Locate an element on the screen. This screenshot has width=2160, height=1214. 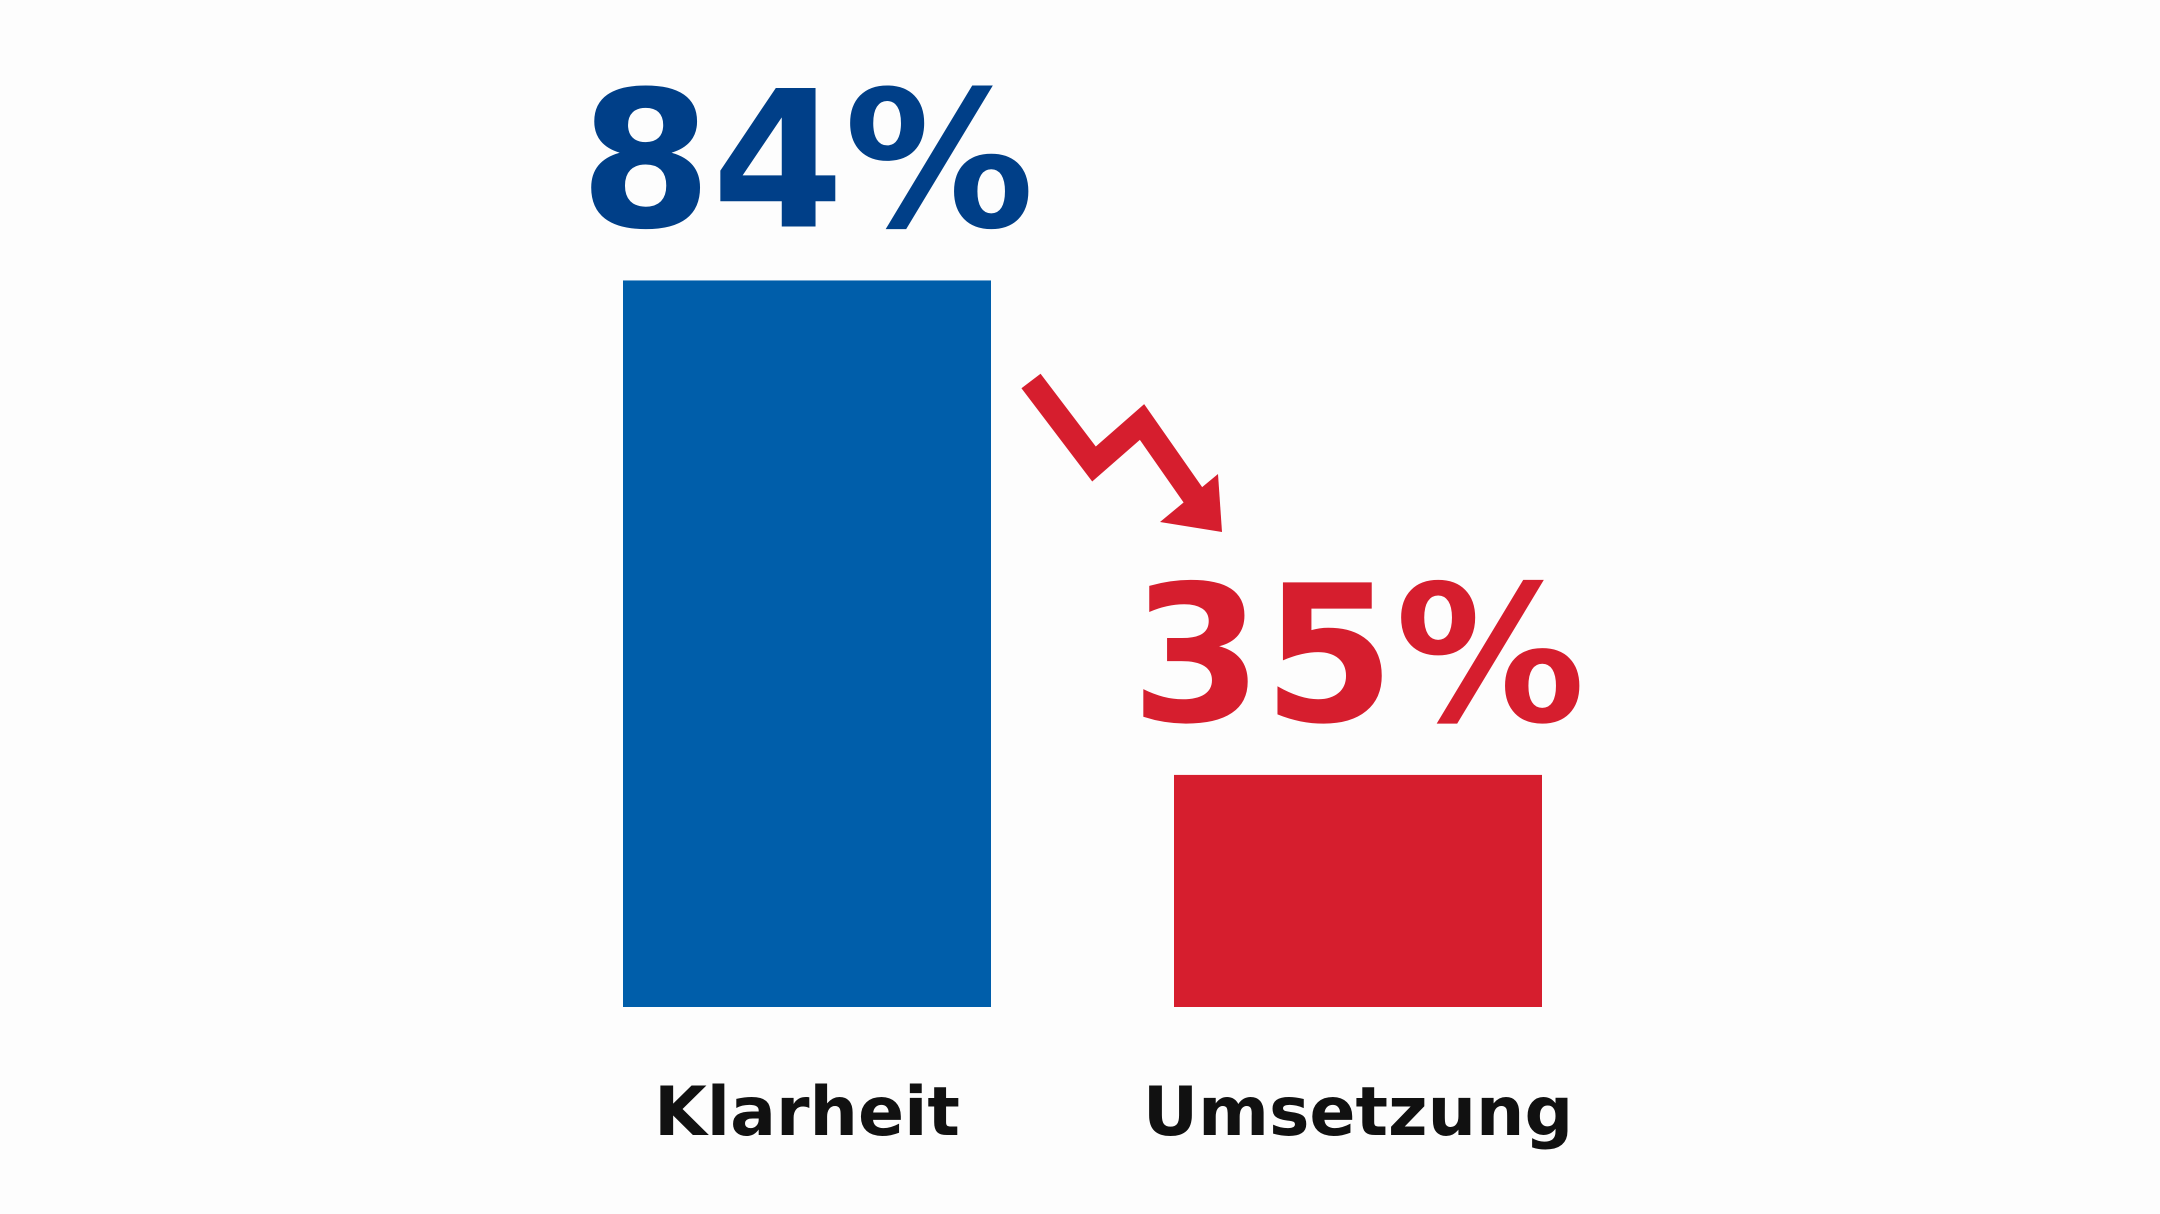
value-label: 84% is located at coordinates (807, 160).